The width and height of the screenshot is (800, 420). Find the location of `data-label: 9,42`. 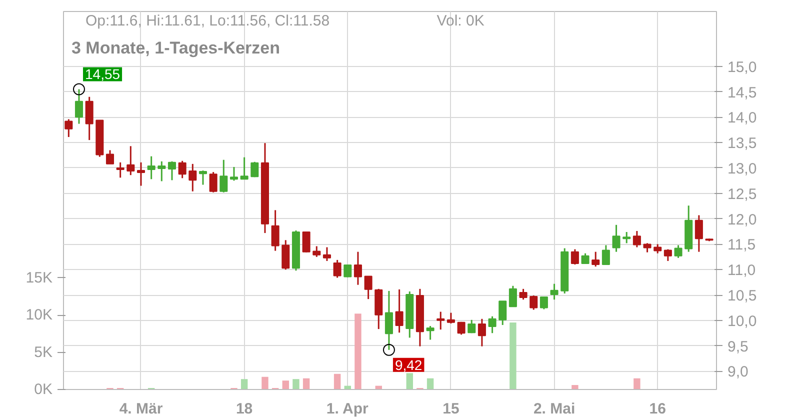

data-label: 9,42 is located at coordinates (408, 364).